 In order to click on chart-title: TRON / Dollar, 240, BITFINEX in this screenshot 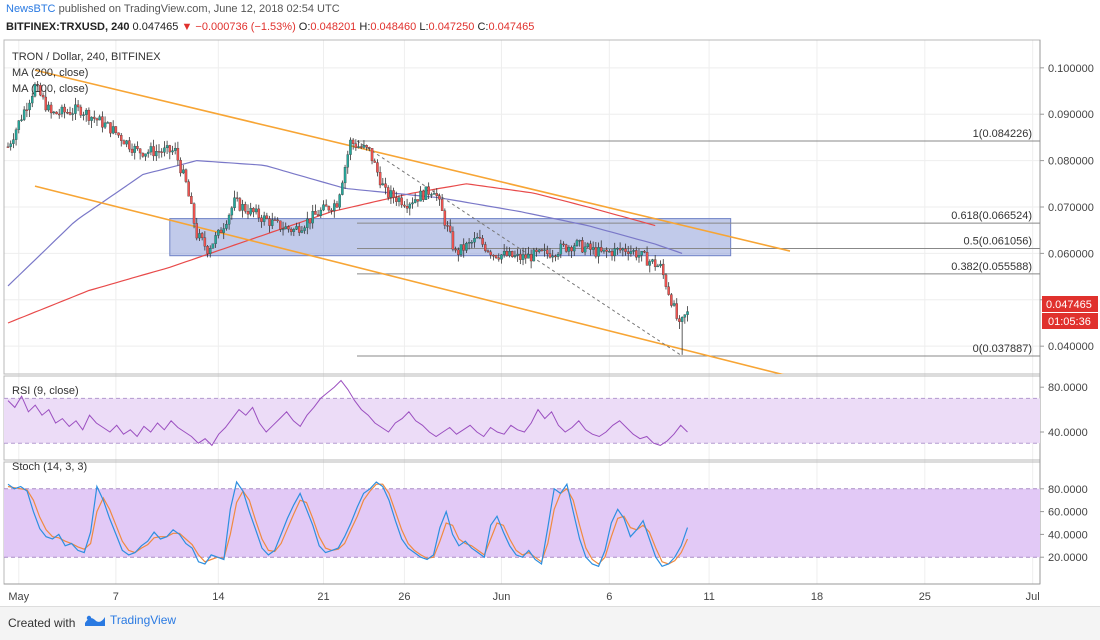, I will do `click(86, 57)`.